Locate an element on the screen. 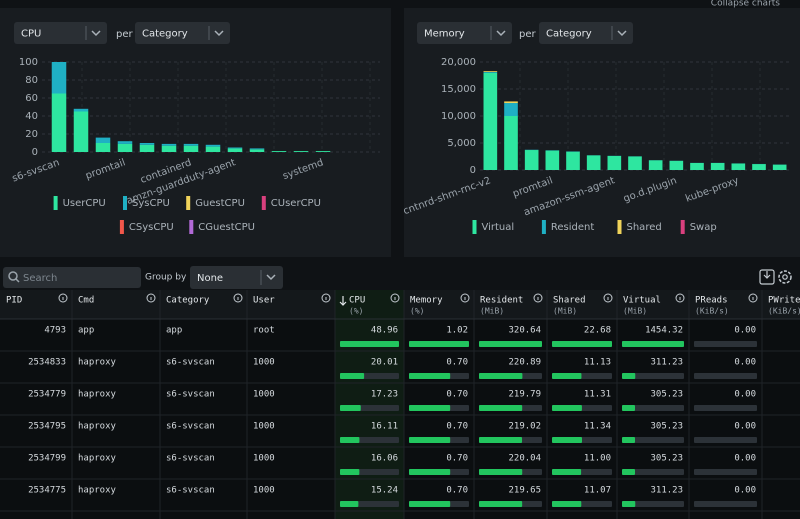 Image resolution: width=800 pixels, height=519 pixels. download-button is located at coordinates (767, 277).